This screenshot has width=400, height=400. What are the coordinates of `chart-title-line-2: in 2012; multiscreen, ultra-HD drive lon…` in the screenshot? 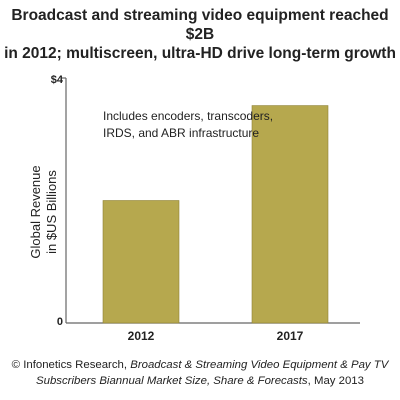 It's located at (200, 53).